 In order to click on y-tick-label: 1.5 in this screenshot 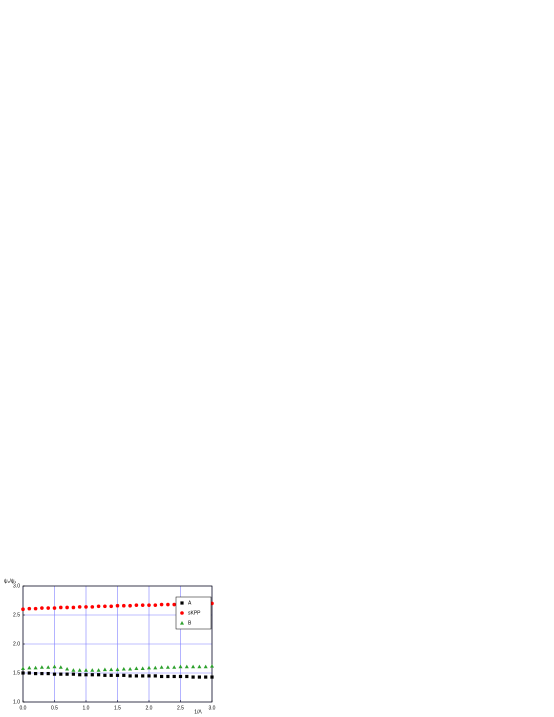, I will do `click(16, 673)`.